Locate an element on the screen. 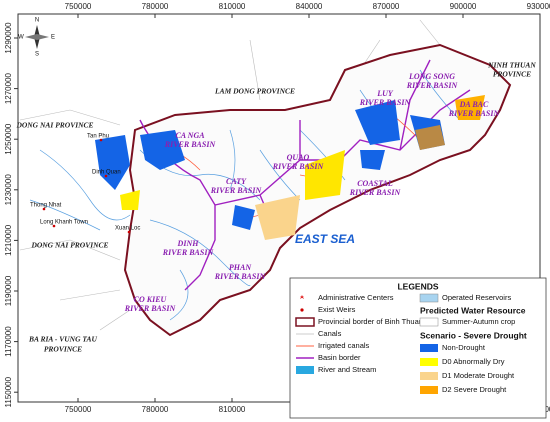 This screenshot has width=550, height=422. legend-heading: Scenario - Severe Drought is located at coordinates (473, 335).